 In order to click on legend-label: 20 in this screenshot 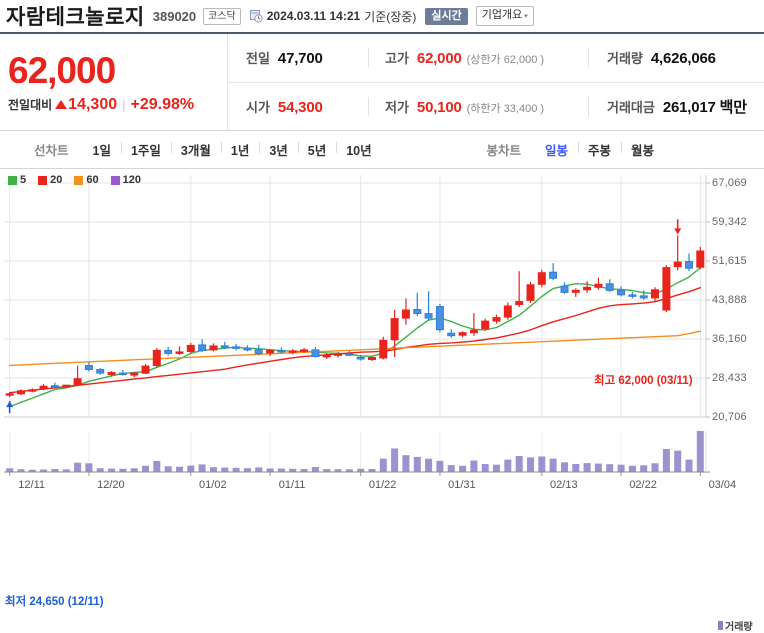, I will do `click(56, 180)`.